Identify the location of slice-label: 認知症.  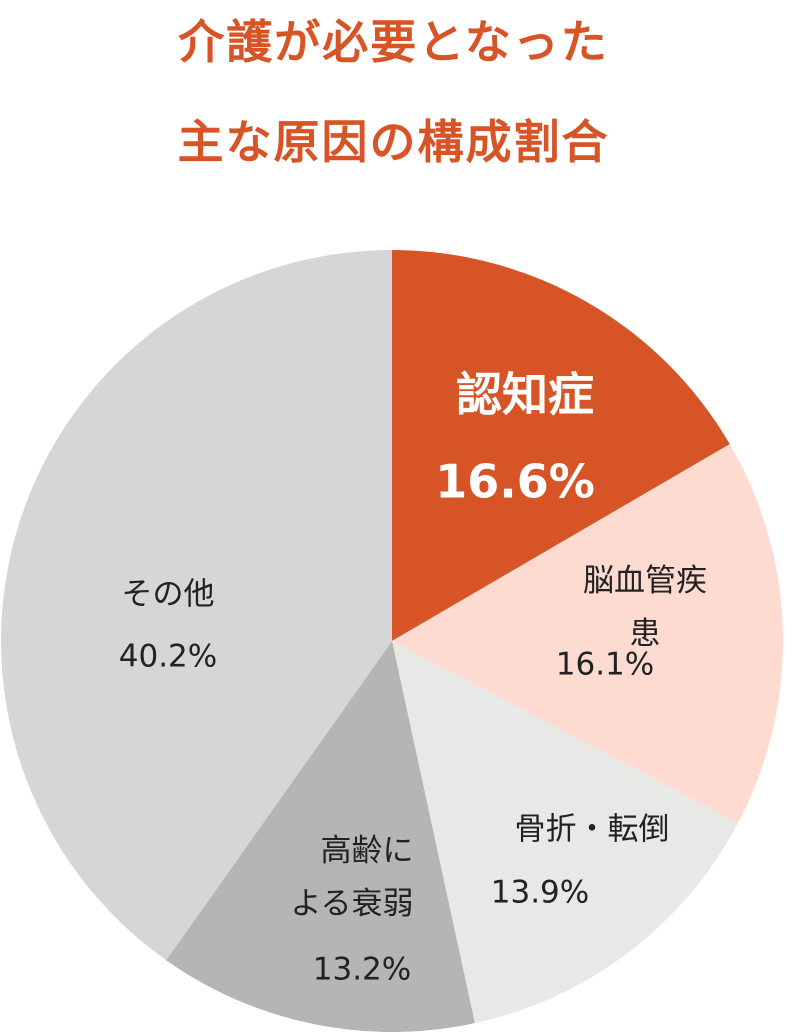
(525, 394).